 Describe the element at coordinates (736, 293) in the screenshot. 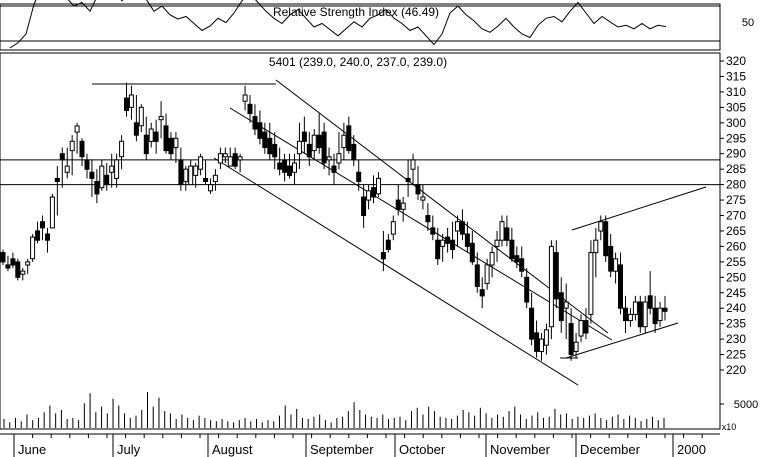

I see `price-tick-label: 245` at that location.